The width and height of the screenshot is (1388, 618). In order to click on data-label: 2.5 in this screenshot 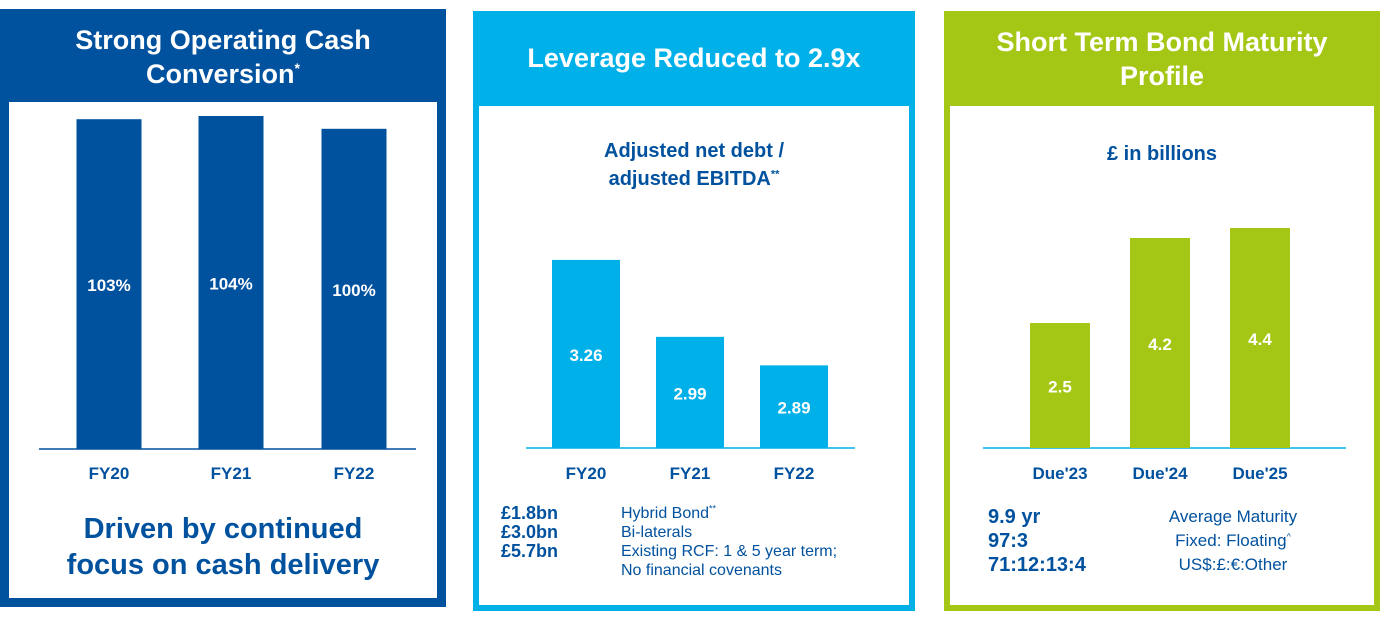, I will do `click(1060, 387)`.